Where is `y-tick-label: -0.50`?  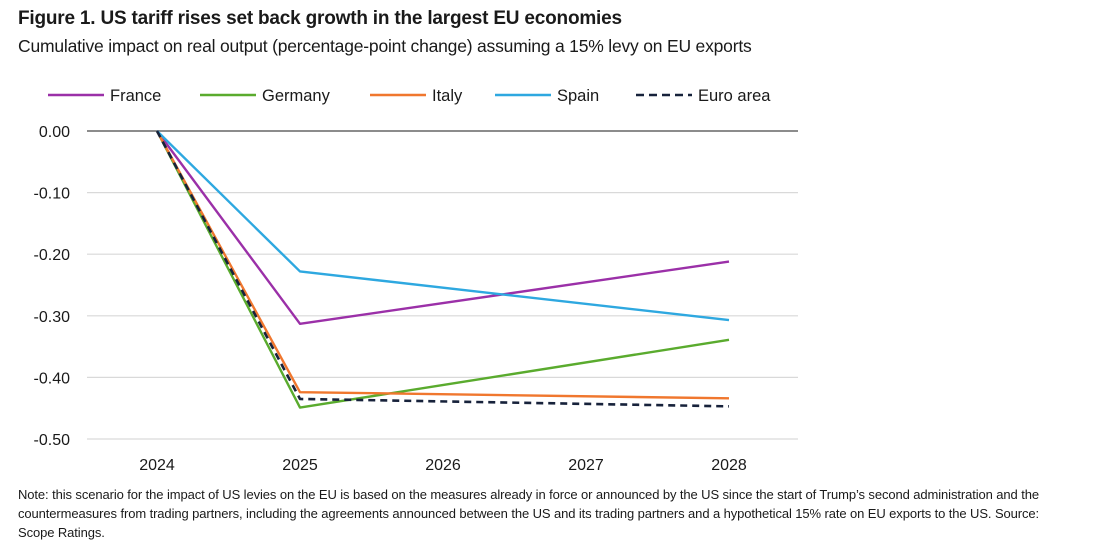
y-tick-label: -0.50 is located at coordinates (52, 440).